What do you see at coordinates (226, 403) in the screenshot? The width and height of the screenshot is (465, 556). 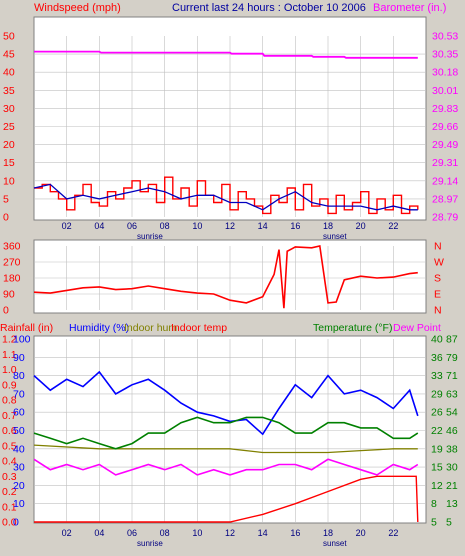 I see `humidity-line` at bounding box center [226, 403].